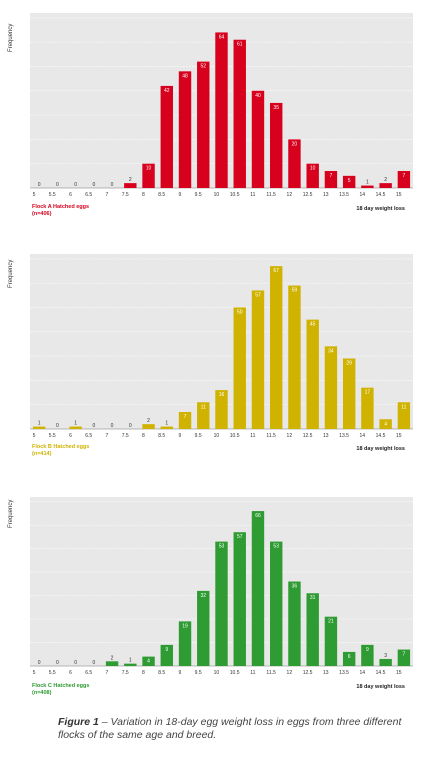 The width and height of the screenshot is (443, 766). What do you see at coordinates (385, 424) in the screenshot?
I see `data-label: 4` at bounding box center [385, 424].